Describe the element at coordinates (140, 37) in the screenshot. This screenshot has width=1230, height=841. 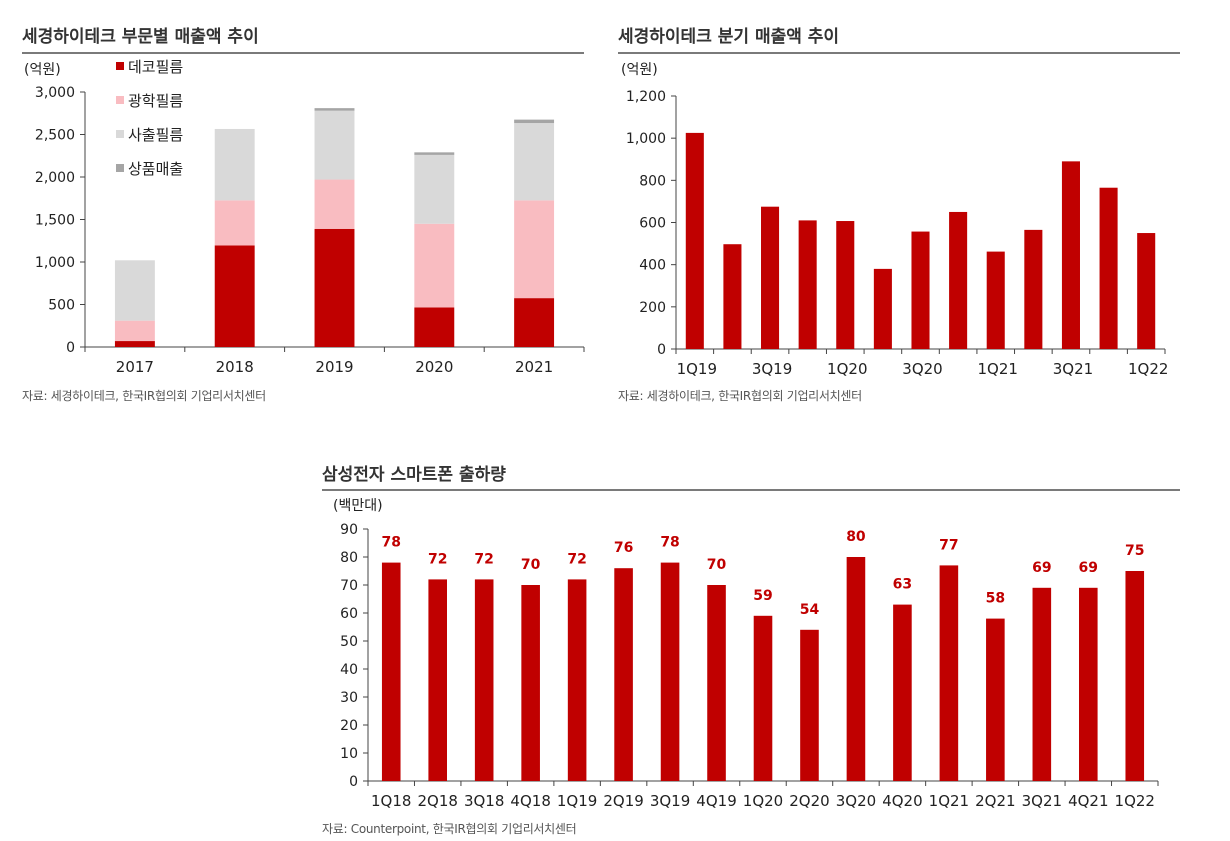
I see `chart1-title: 세경하이테크 부문별 매출액 추이` at that location.